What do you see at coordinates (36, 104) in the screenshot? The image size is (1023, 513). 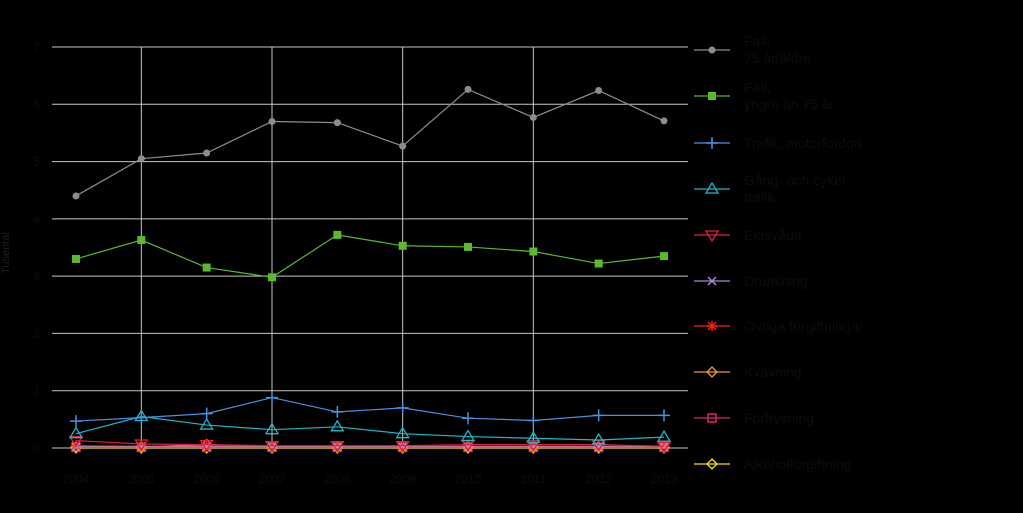 I see `y-tick-label: 6` at bounding box center [36, 104].